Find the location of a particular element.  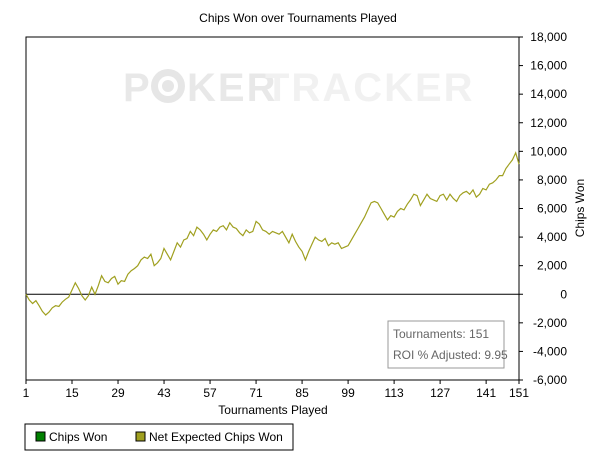

y-tick-label: 10,000 is located at coordinates (548, 151).